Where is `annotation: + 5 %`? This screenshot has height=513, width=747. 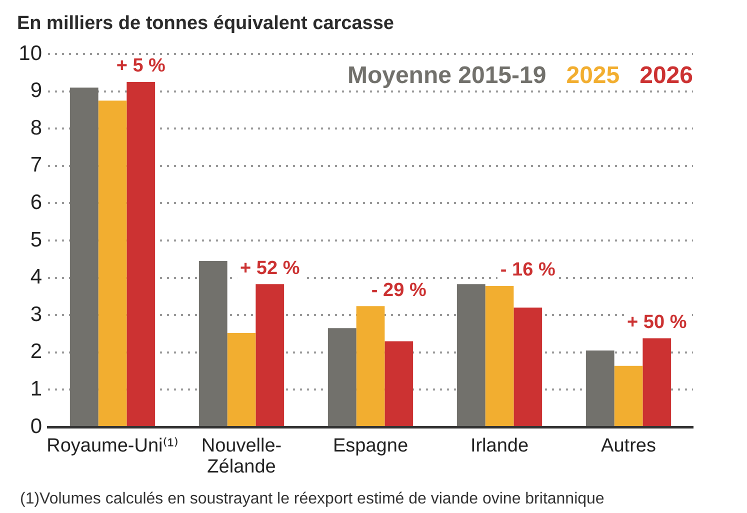 annotation: + 5 % is located at coordinates (141, 66).